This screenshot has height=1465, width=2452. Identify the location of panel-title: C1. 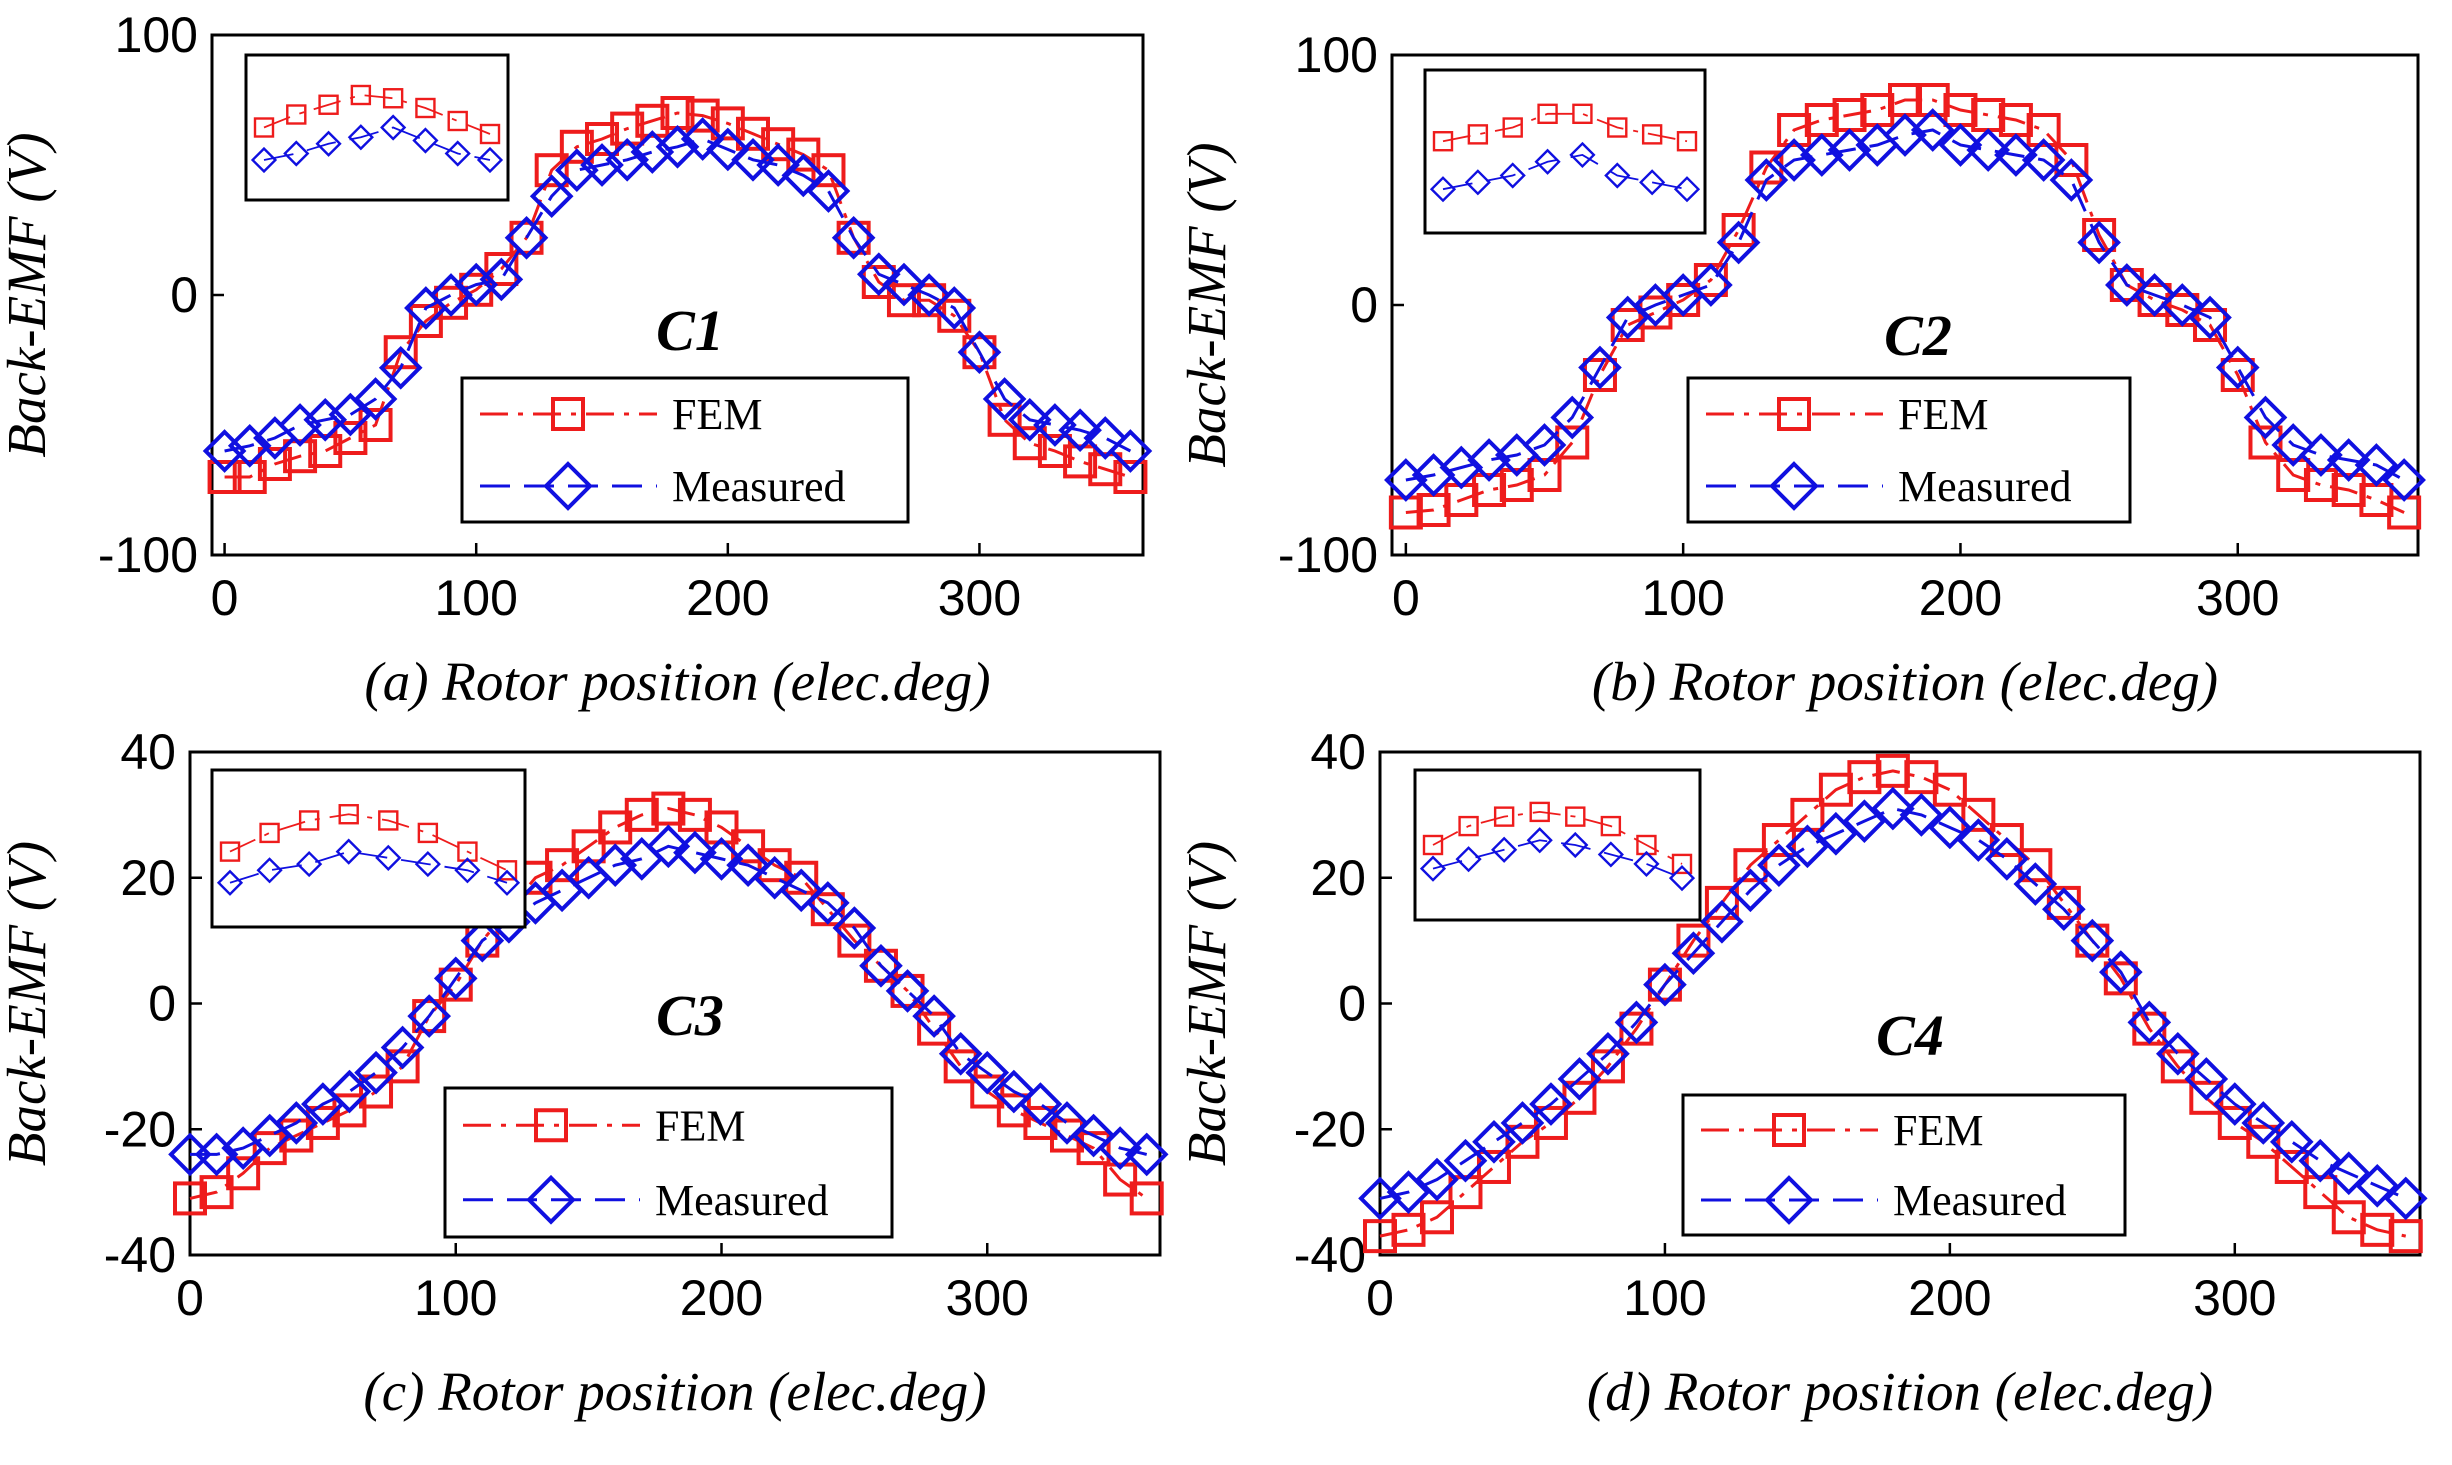
(690, 330).